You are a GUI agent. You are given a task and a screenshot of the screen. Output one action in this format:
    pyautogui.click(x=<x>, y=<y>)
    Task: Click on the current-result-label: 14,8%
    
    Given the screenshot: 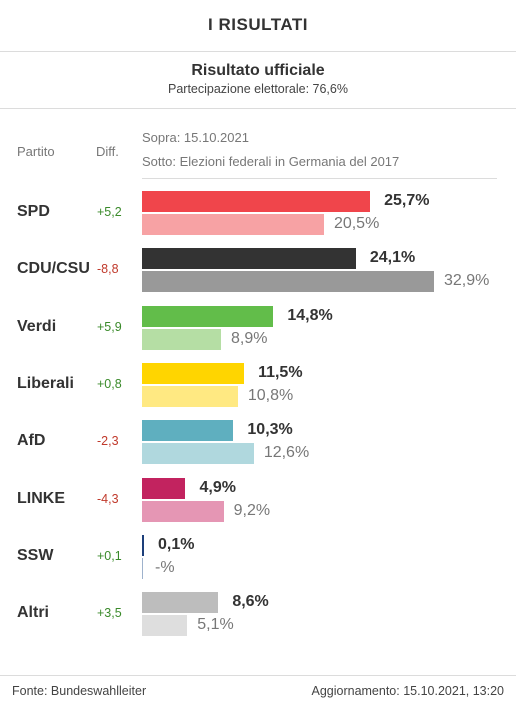 What is the action you would take?
    pyautogui.click(x=310, y=315)
    